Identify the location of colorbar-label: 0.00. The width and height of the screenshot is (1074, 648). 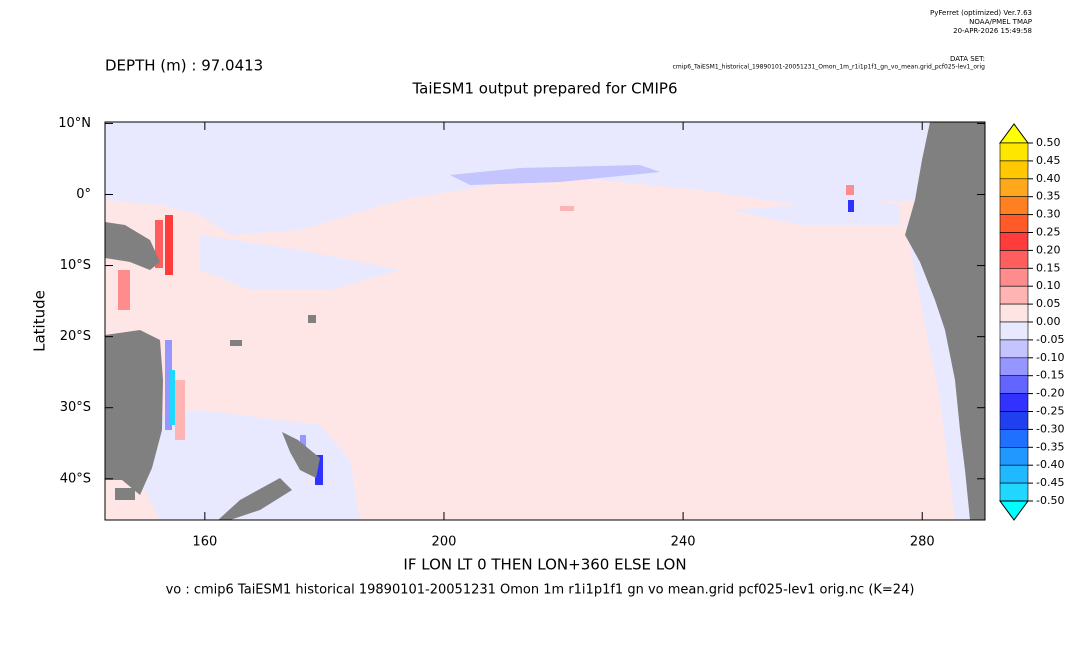
(1048, 321).